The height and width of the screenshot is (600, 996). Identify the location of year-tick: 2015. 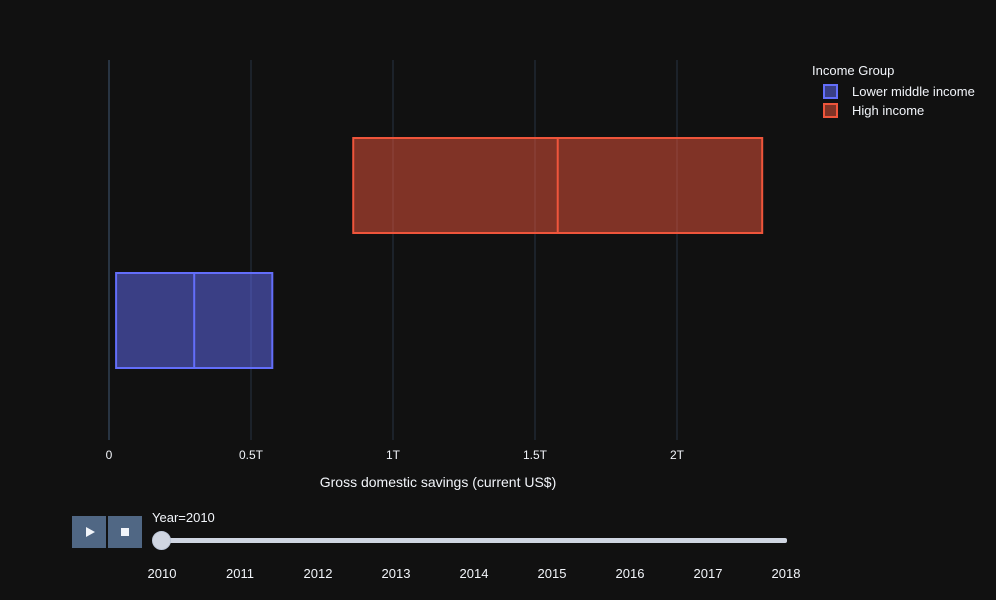
(552, 573).